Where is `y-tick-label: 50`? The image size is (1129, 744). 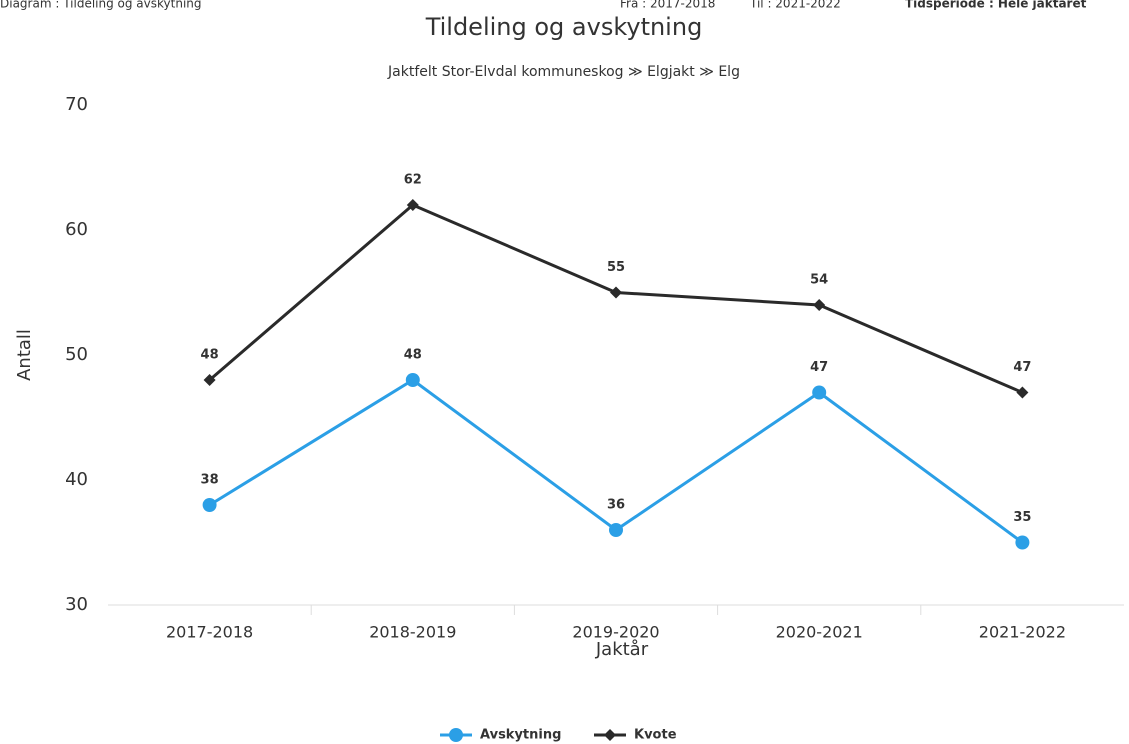
y-tick-label: 50 is located at coordinates (76, 354).